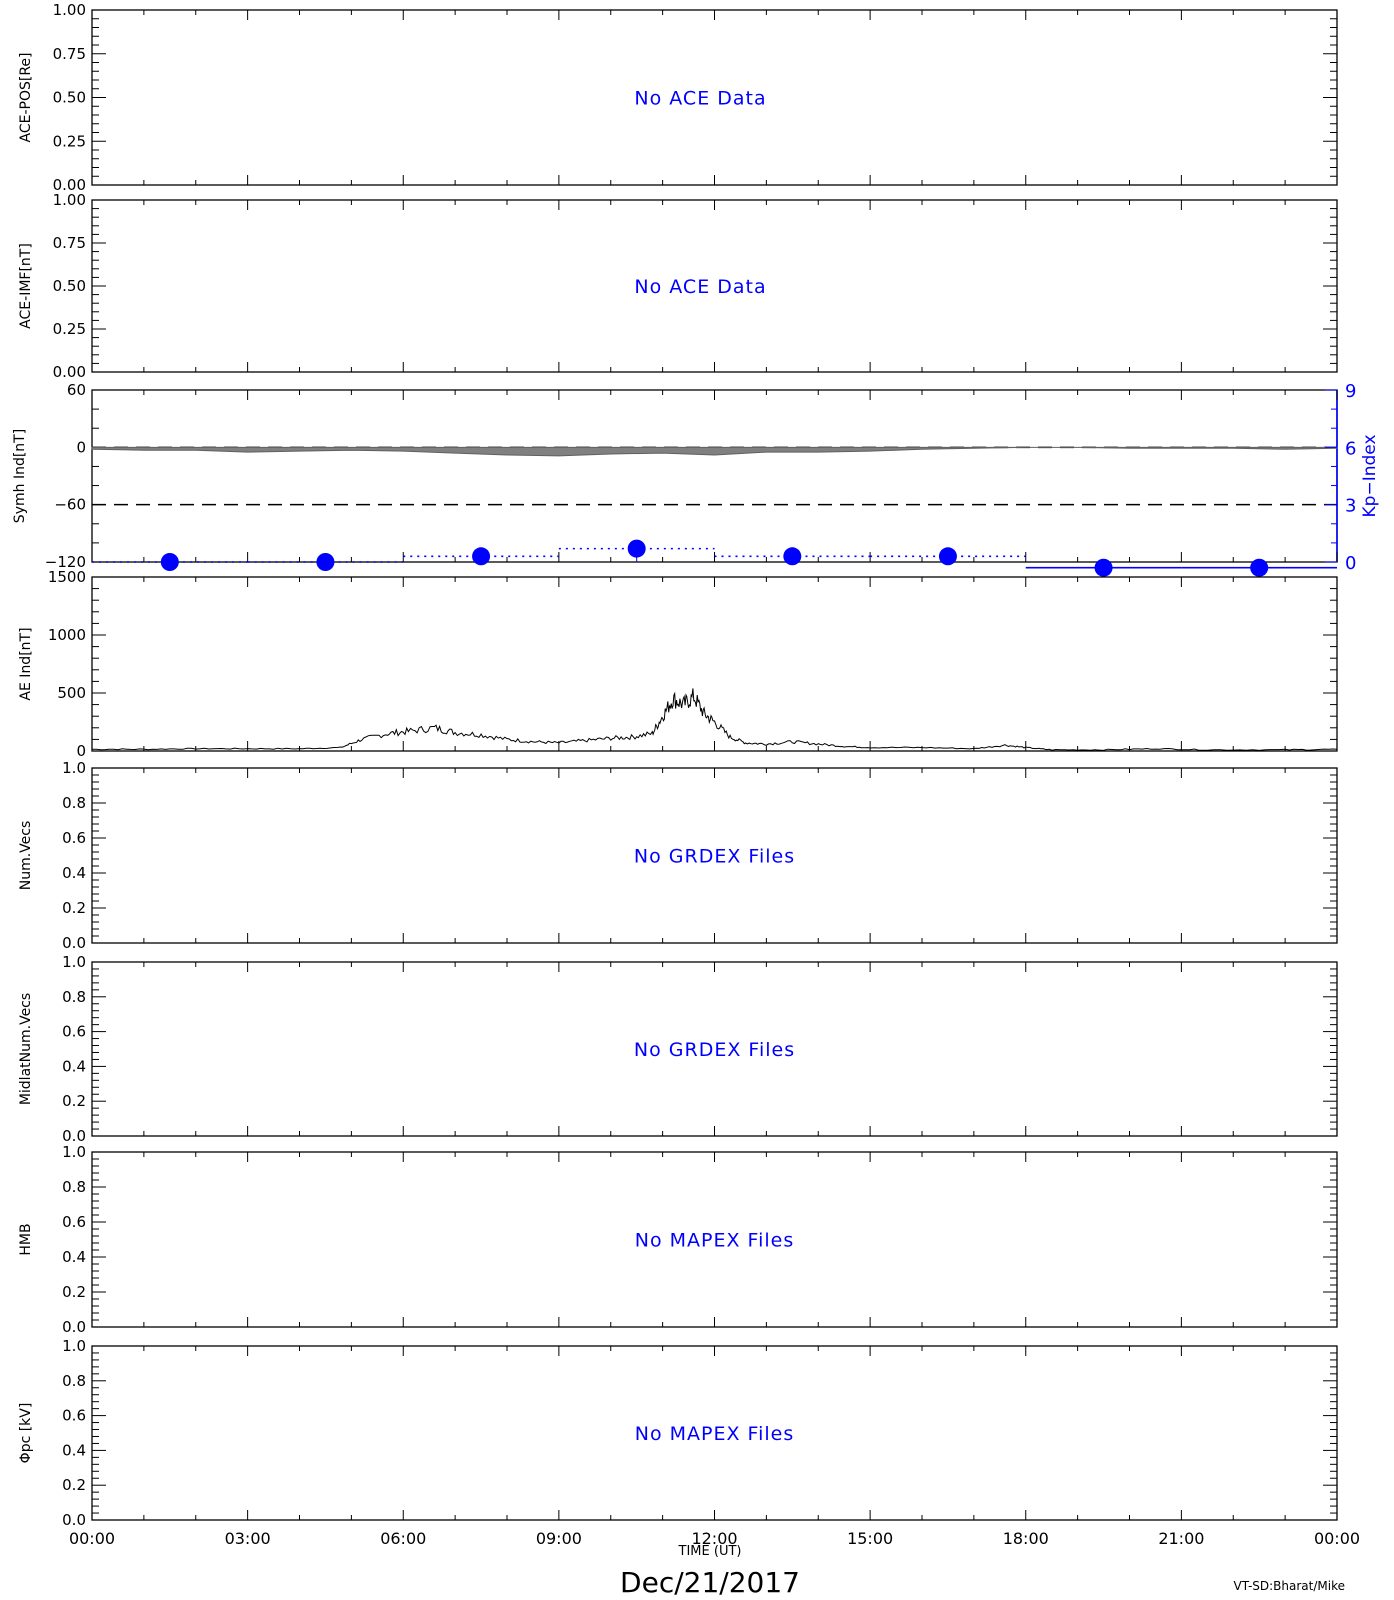  I want to click on y-axis-label: AE Ind[nT], so click(26, 663).